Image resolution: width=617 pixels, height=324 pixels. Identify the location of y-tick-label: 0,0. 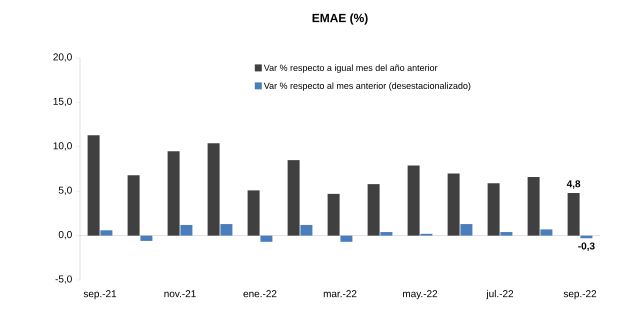
(65, 235).